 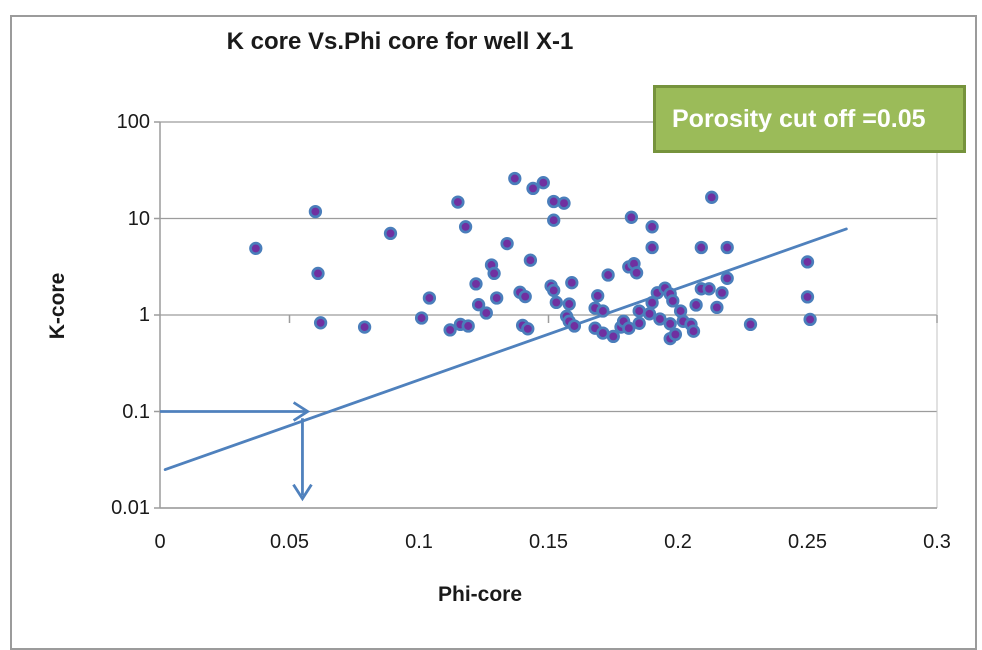 I want to click on x-tick-label: 0.1, so click(x=419, y=542).